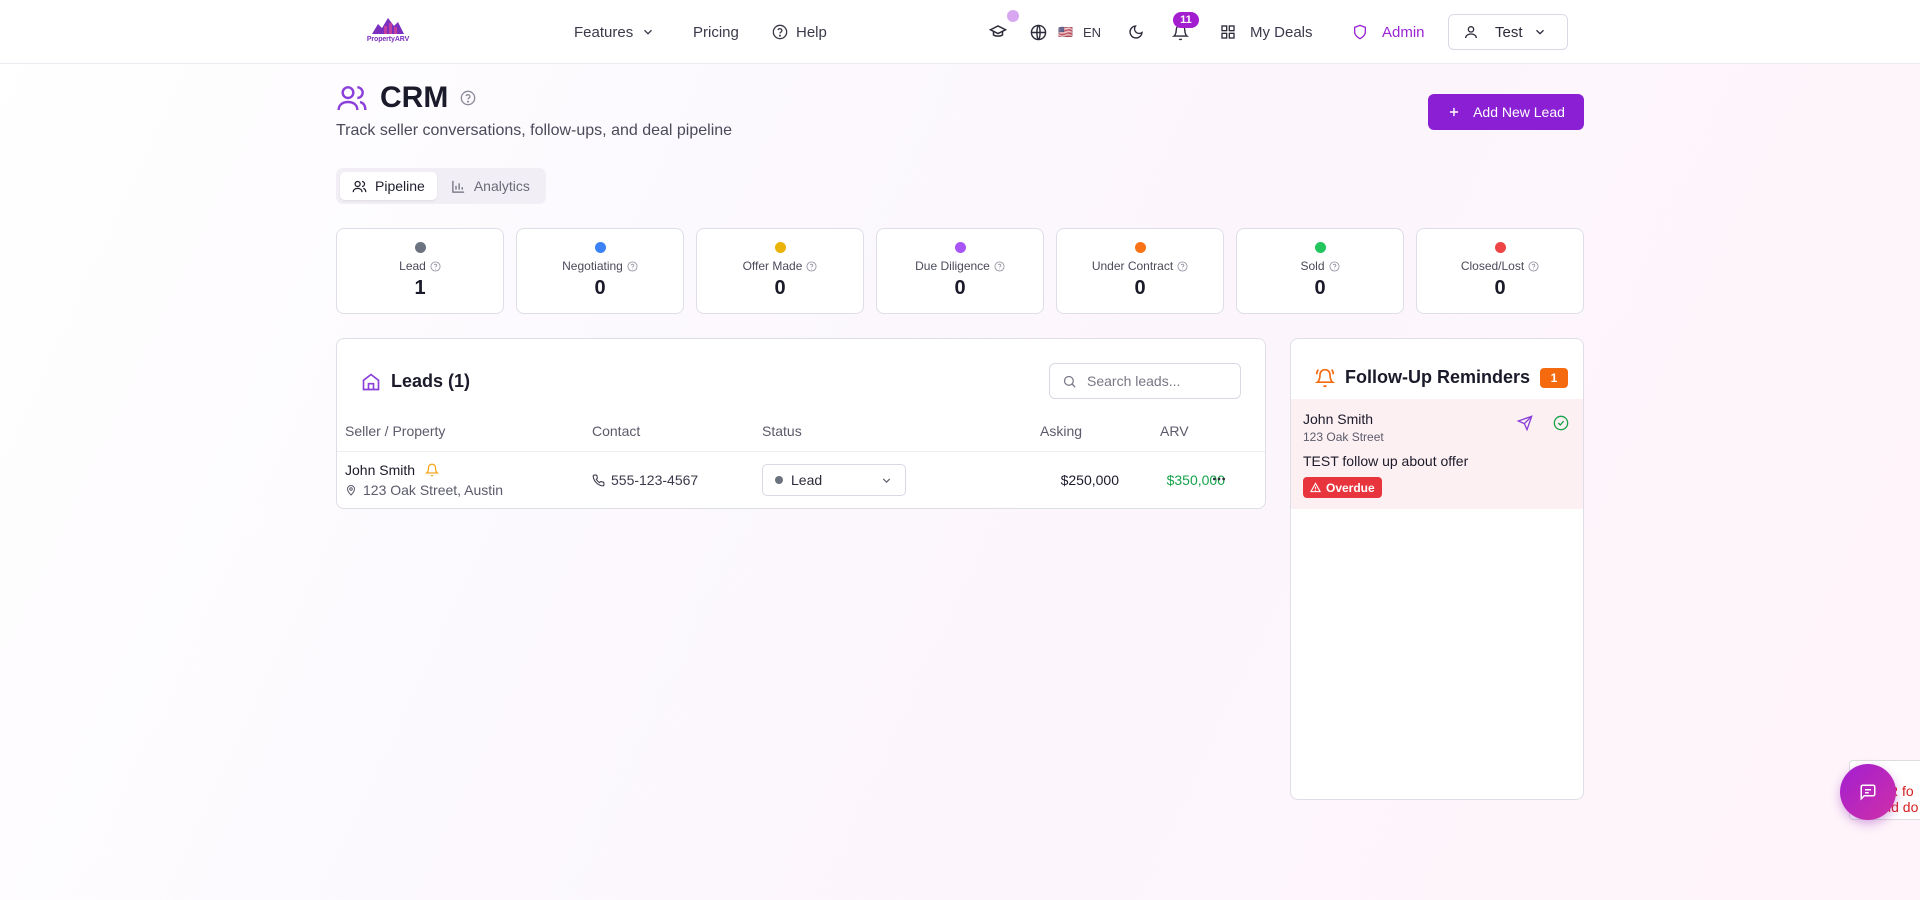 The image size is (1920, 900). Describe the element at coordinates (1903, 807) in the screenshot. I see `side-tab-text-2: ld do` at that location.